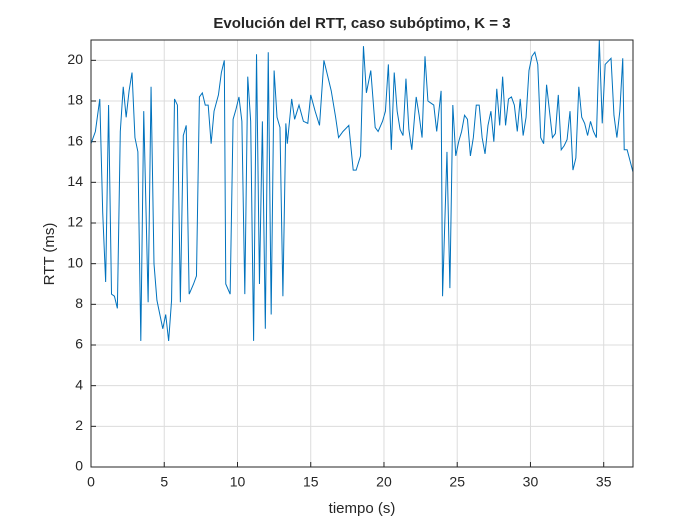 The image size is (700, 525). What do you see at coordinates (531, 482) in the screenshot?
I see `x-tick-label: 30` at bounding box center [531, 482].